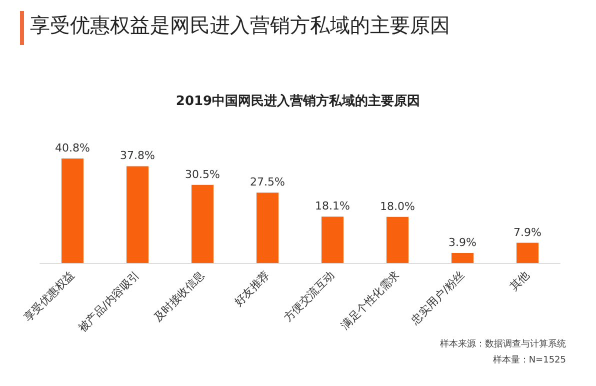  What do you see at coordinates (240, 25) in the screenshot?
I see `chart-title: 享受优惠权益是网民进入营销方私域的主要原因` at bounding box center [240, 25].